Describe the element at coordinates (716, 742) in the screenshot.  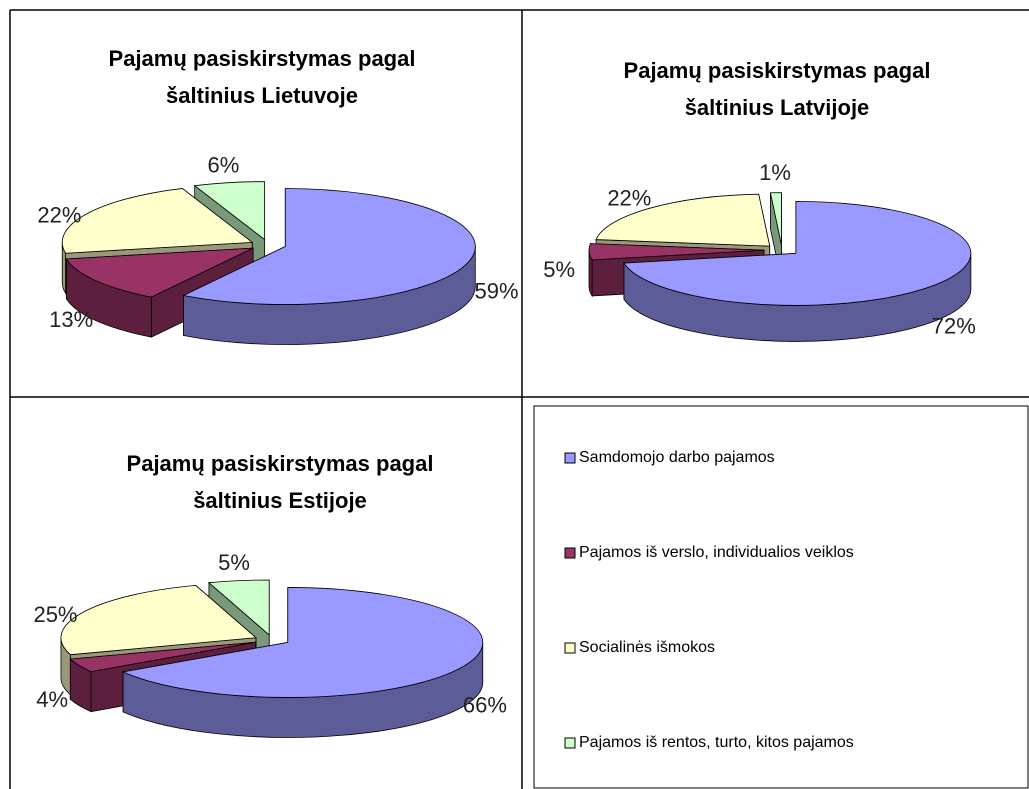
I see `legend-label: Pajamos iš rentos, turto, kitos pajamos` at that location.